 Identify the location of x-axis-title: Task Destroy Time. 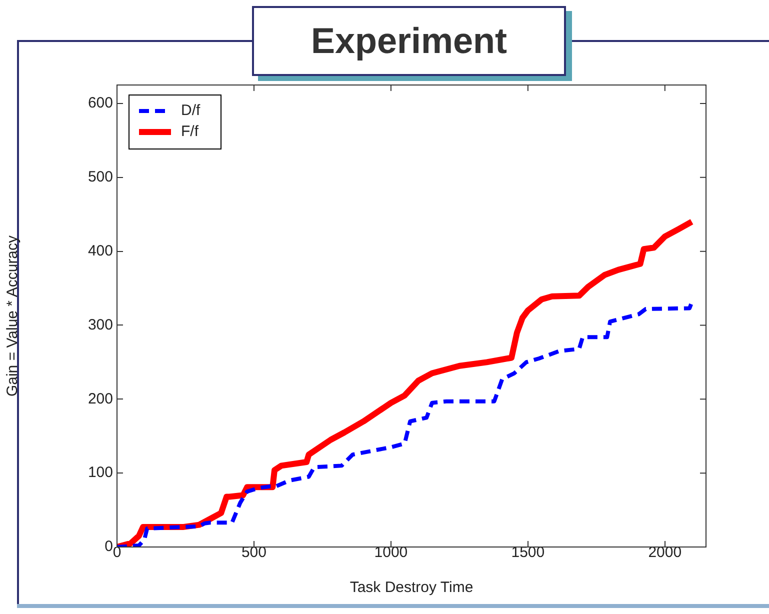
(412, 587).